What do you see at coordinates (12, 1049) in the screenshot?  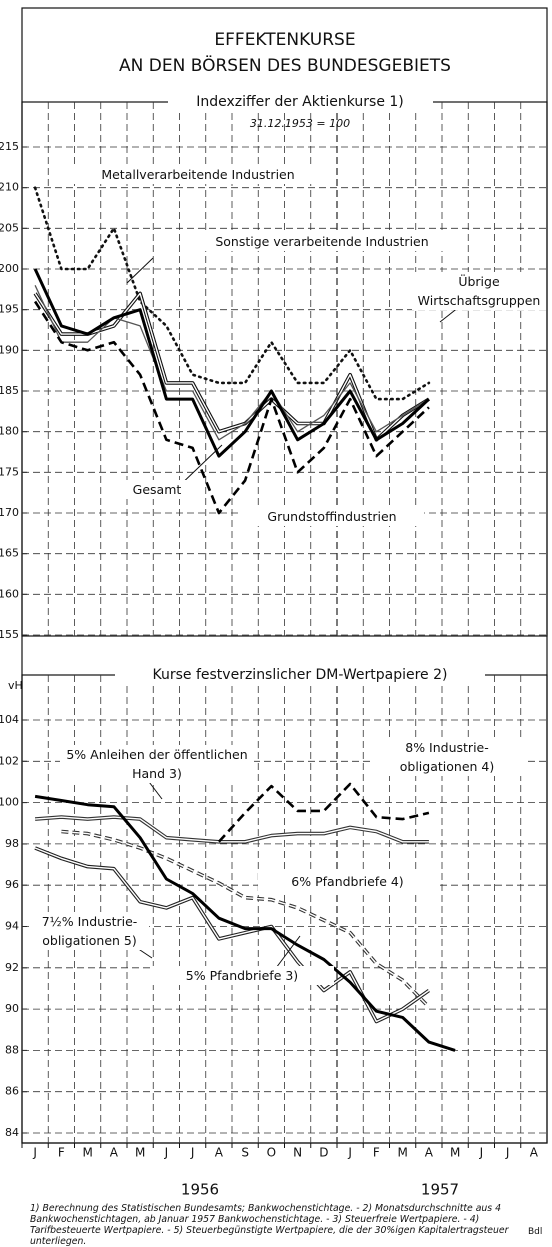 I see `y-tick-label: 88` at bounding box center [12, 1049].